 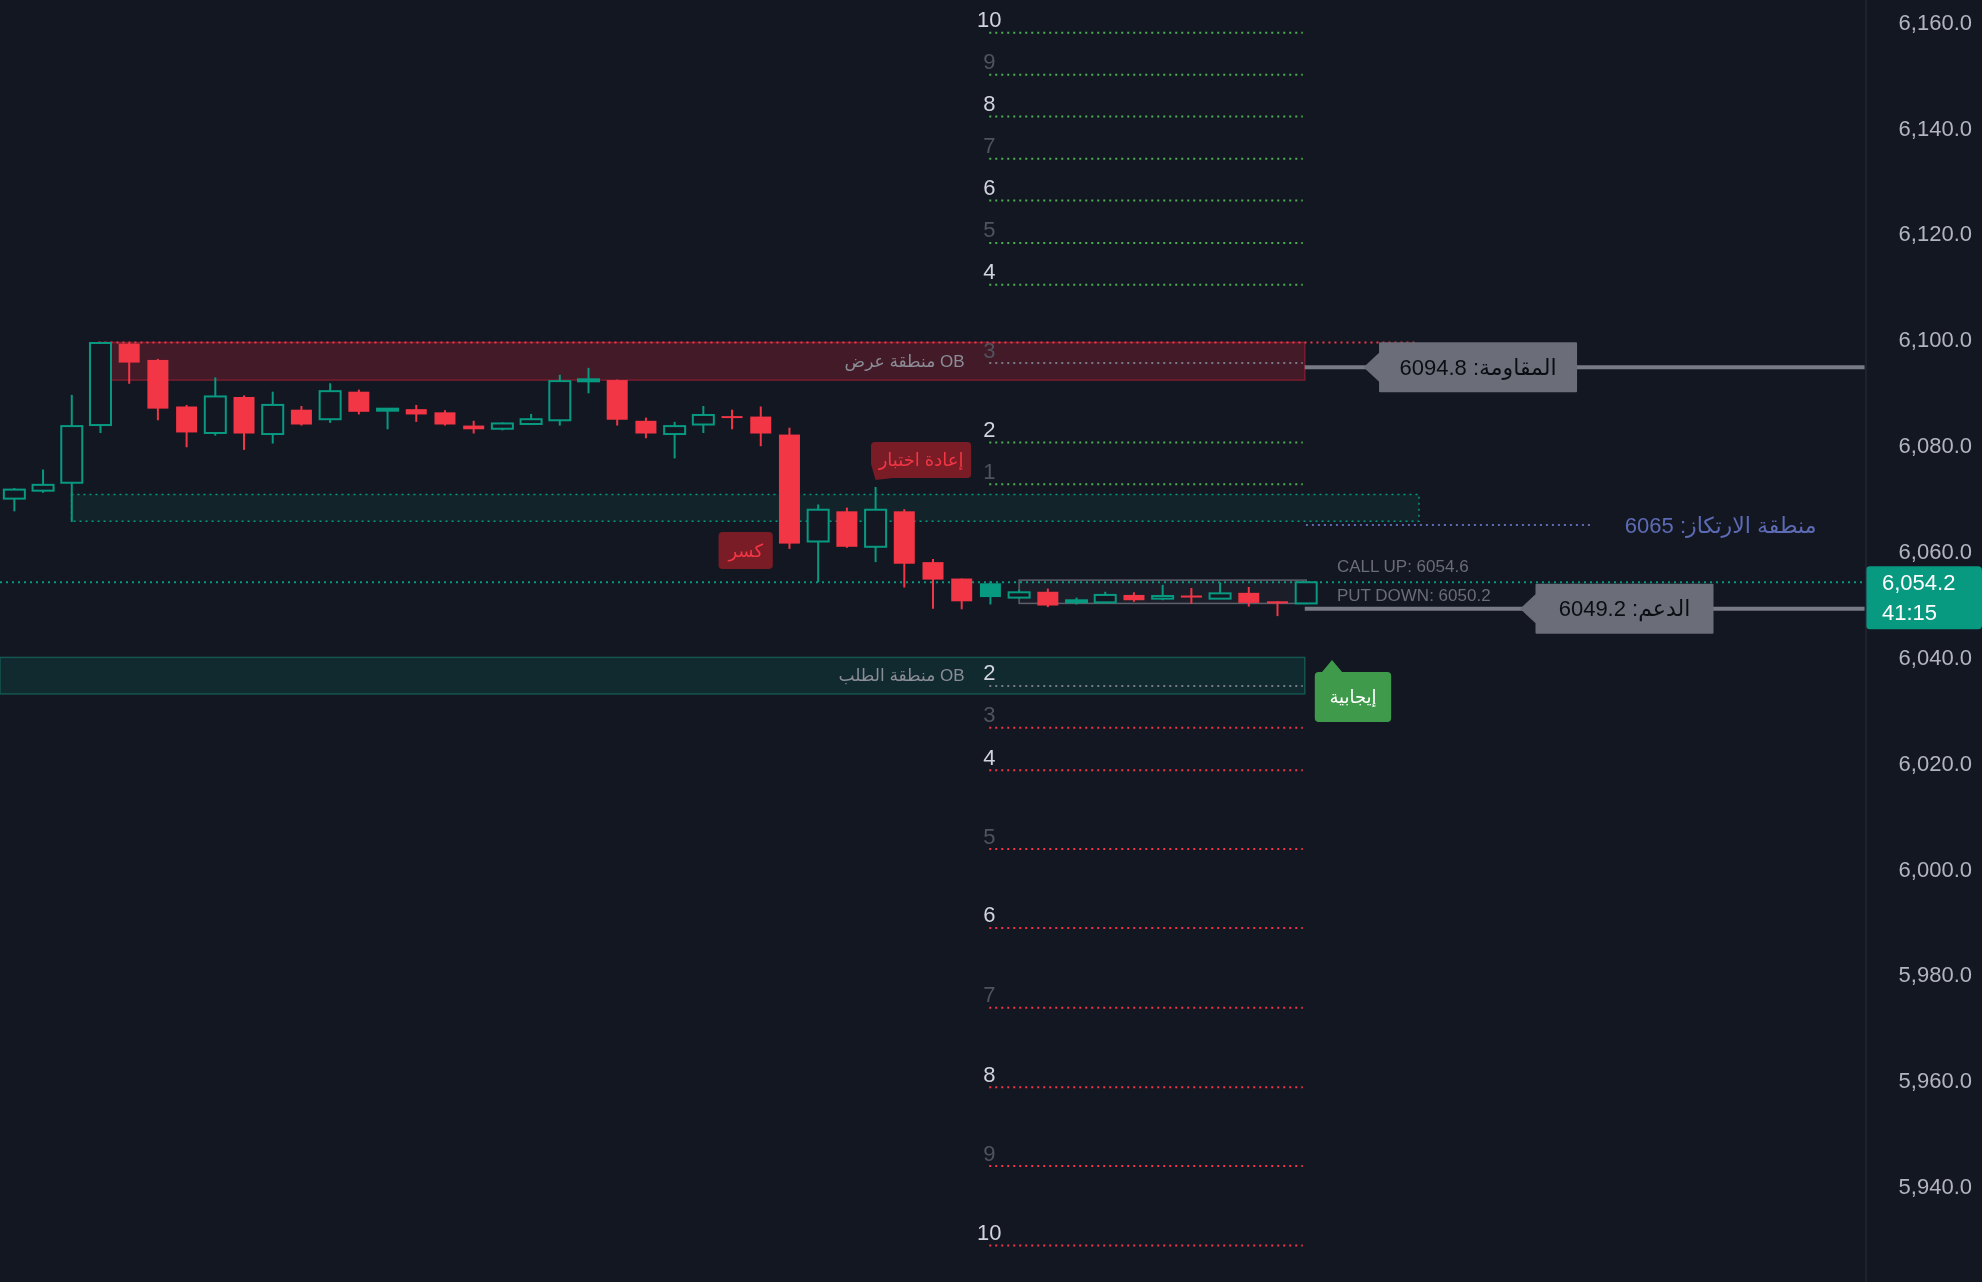 What do you see at coordinates (989, 471) in the screenshot?
I see `annotation: 1` at bounding box center [989, 471].